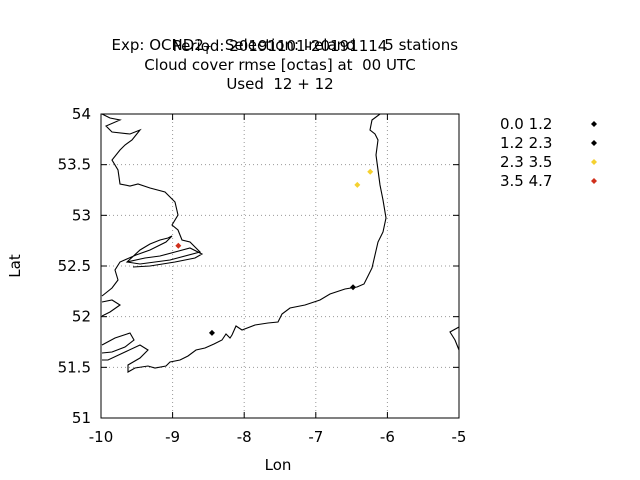 The width and height of the screenshot is (640, 480). I want to click on legend-label: 2.3 3.5, so click(526, 162).